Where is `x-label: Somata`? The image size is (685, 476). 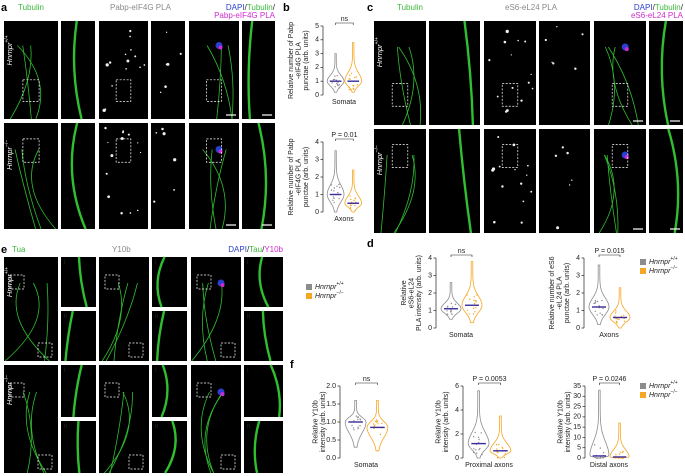 x-label: Somata is located at coordinates (366, 465).